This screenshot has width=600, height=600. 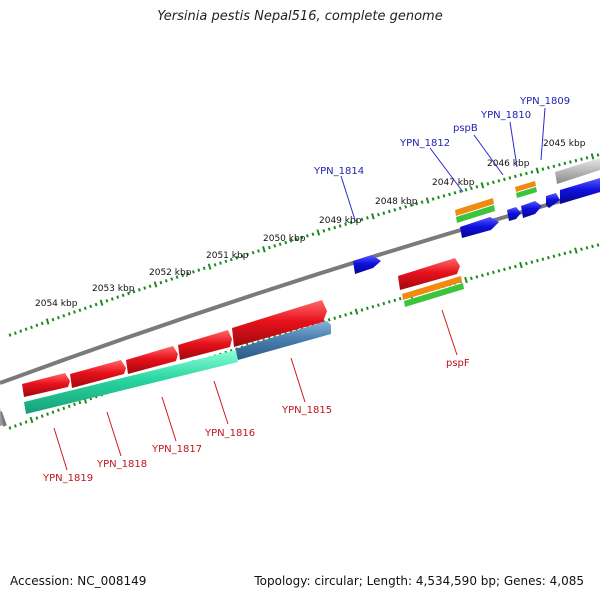 What do you see at coordinates (475, 214) in the screenshot?
I see `gene-ypn-1812-green` at bounding box center [475, 214].